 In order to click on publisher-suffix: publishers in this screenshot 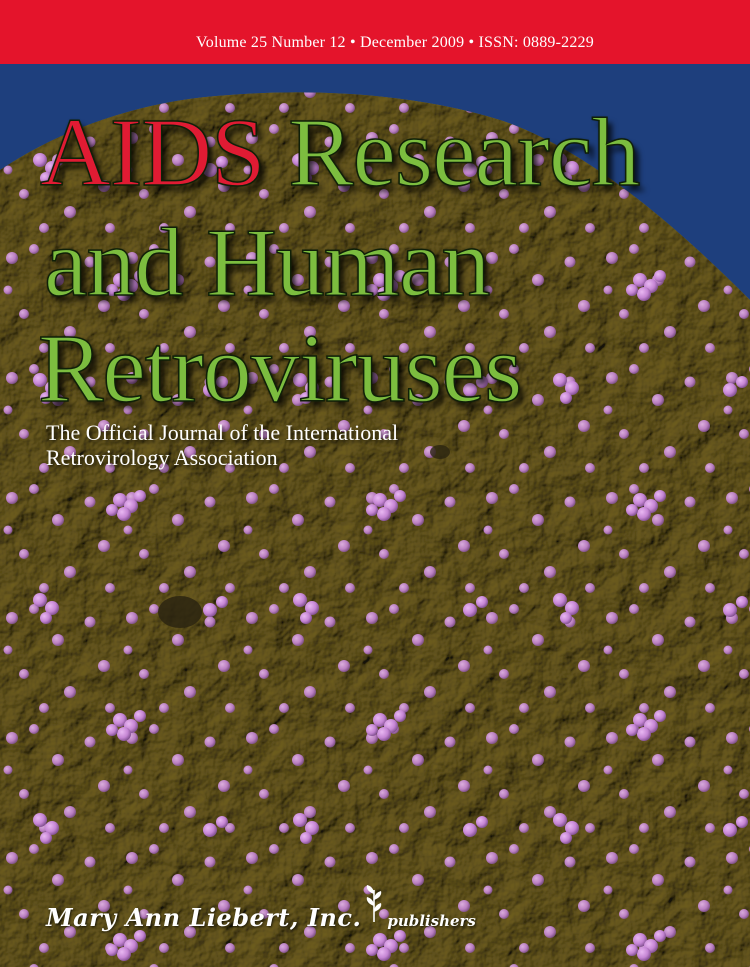, I will do `click(431, 921)`.